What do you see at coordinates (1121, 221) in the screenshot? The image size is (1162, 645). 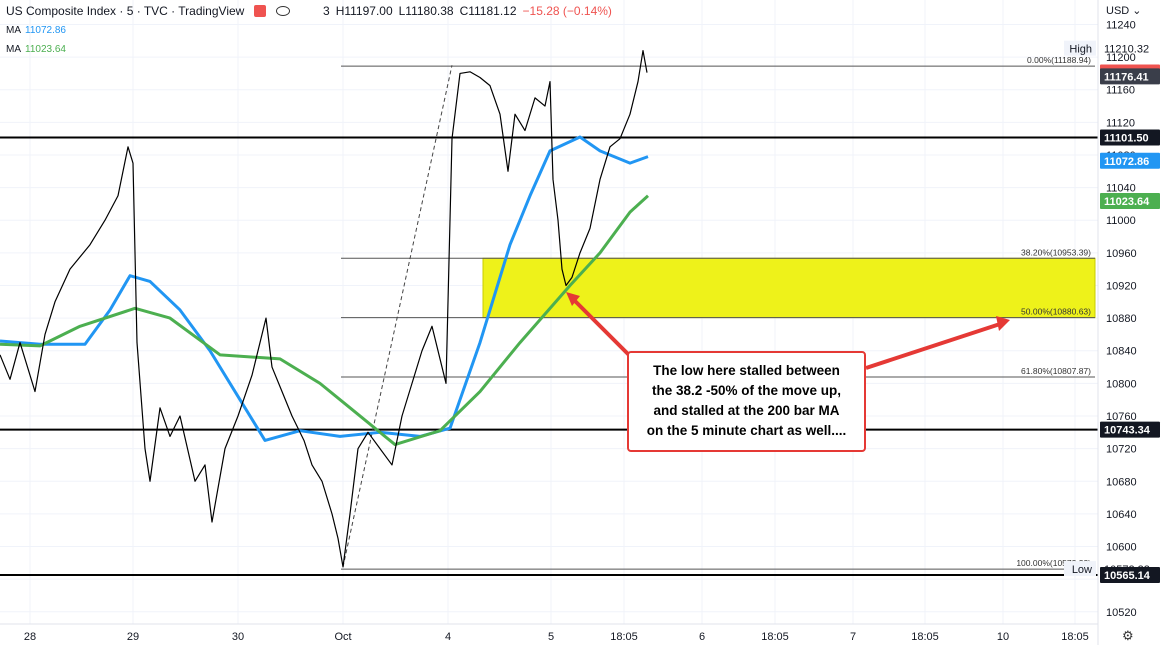 I see `price-tick-label: 11000` at bounding box center [1121, 221].